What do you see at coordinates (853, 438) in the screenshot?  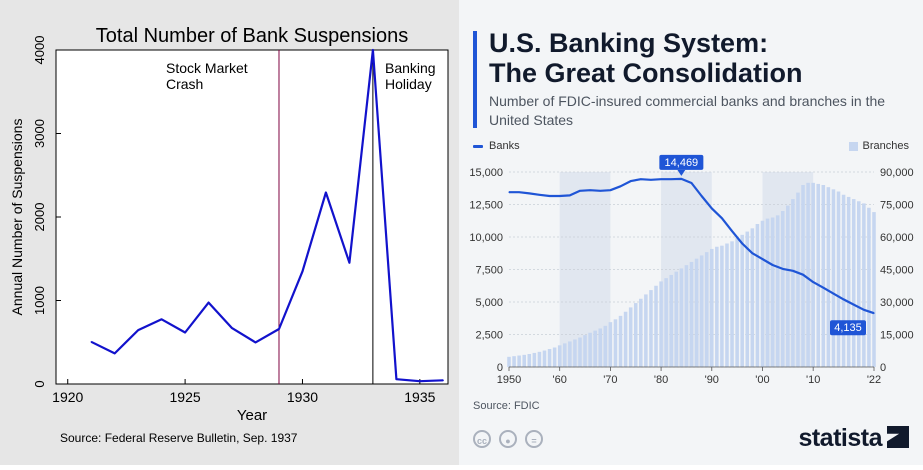 I see `statista-logo: statista` at bounding box center [853, 438].